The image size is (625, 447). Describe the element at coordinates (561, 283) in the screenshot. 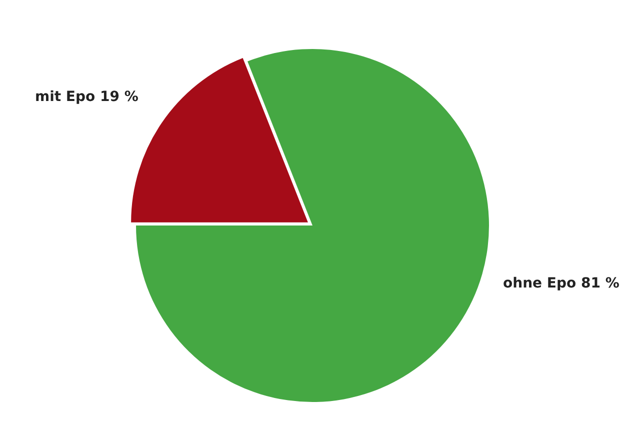

I see `slice-label: ohne Epo 81 %` at that location.